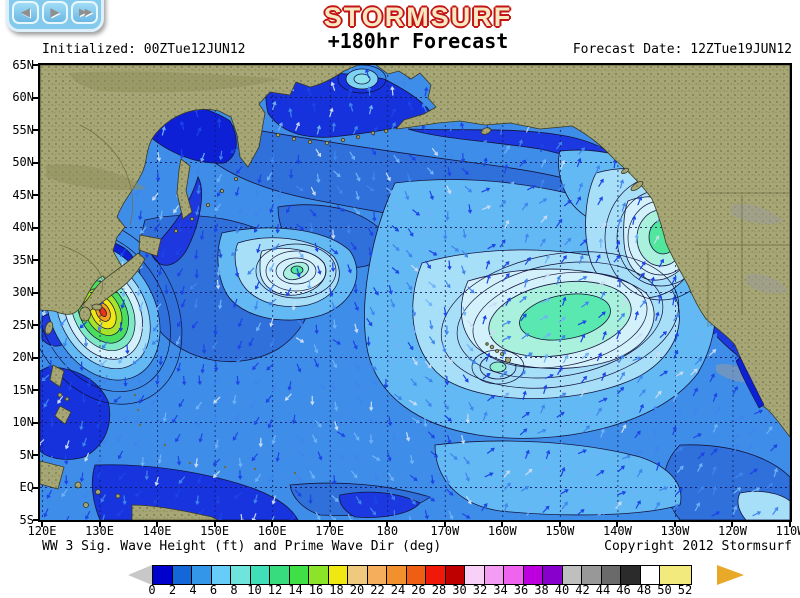 This screenshot has height=598, width=800. I want to click on scale-tick-label: 4, so click(193, 590).